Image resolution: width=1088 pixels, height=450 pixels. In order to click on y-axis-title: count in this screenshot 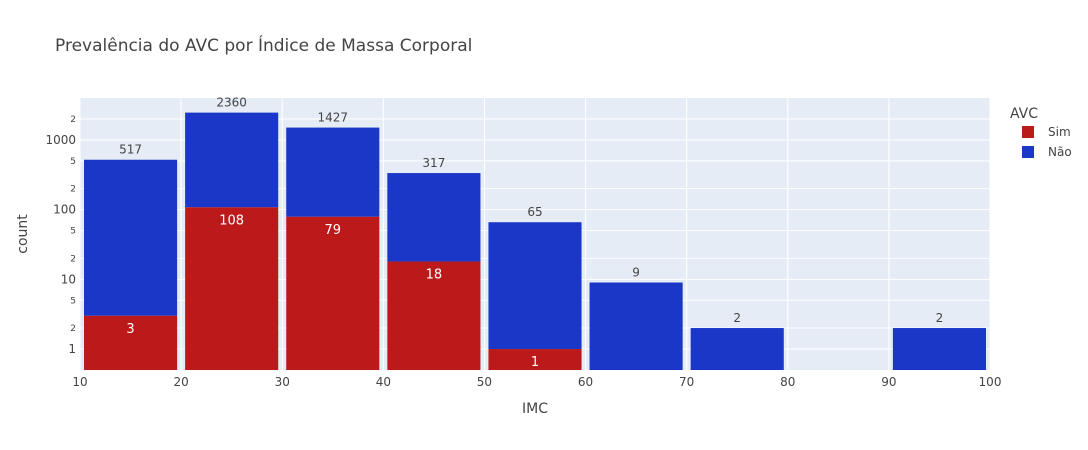, I will do `click(23, 234)`.